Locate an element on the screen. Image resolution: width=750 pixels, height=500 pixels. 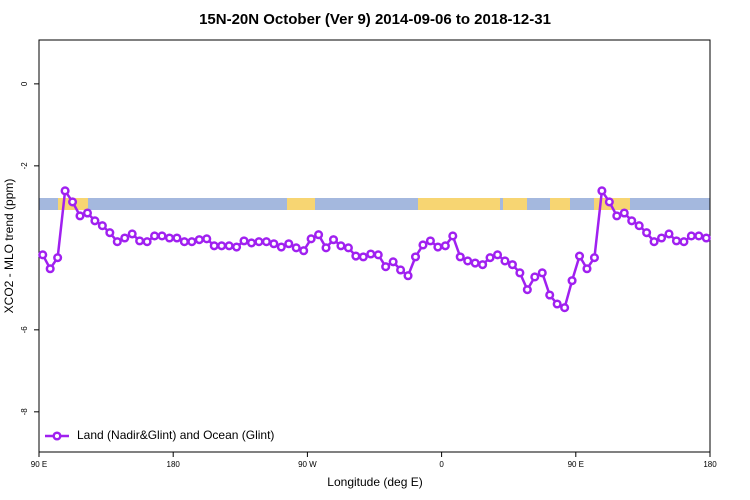
x-tick-label: 90 W is located at coordinates (307, 464).